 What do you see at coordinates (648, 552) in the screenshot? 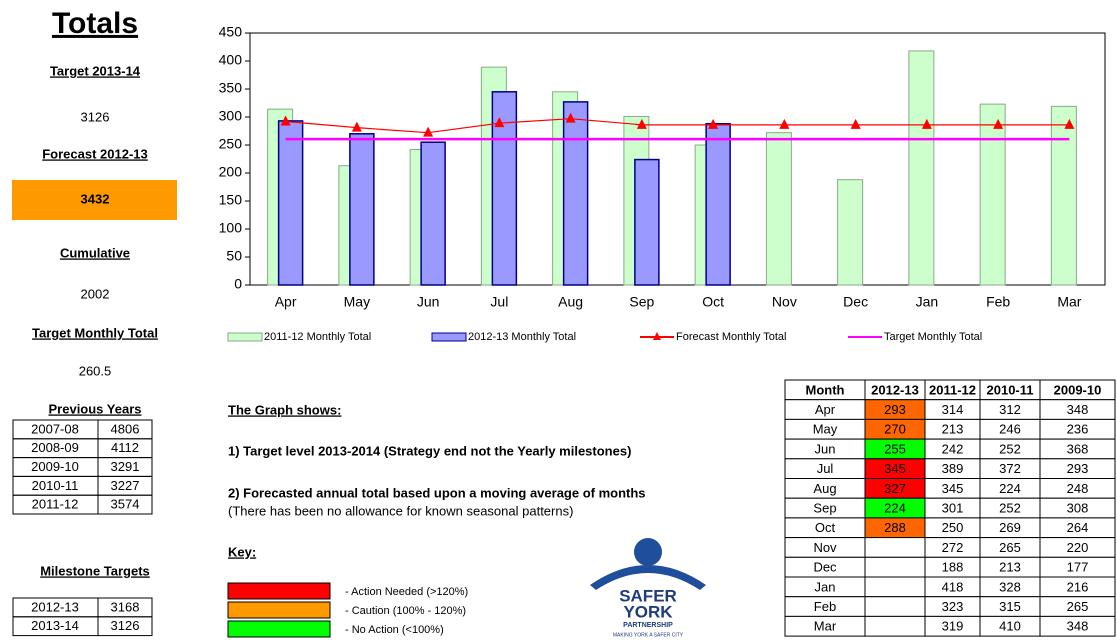
I see `logo-dot` at bounding box center [648, 552].